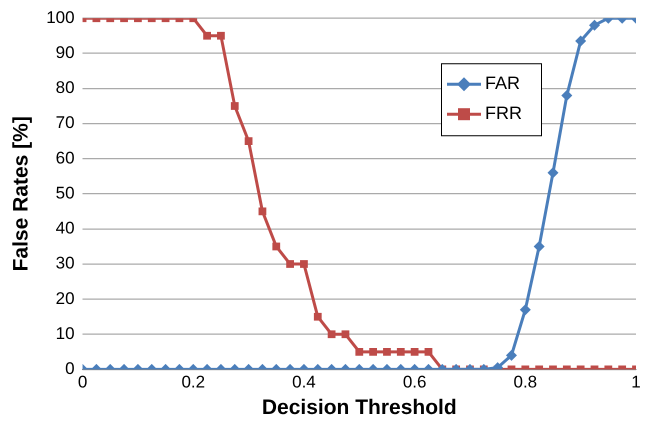 This screenshot has height=430, width=651. Describe the element at coordinates (65, 158) in the screenshot. I see `y-tick-label: 60` at that location.